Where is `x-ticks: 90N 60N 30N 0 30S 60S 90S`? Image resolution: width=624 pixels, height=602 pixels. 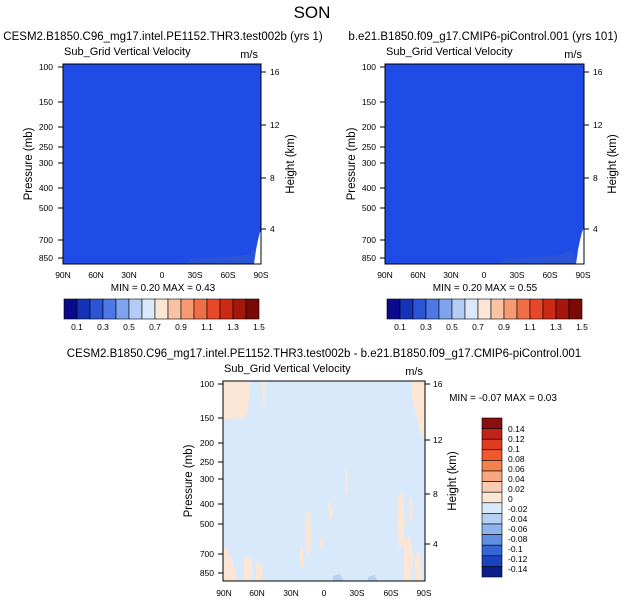
x-ticks: 90N 60N 30N 0 30S 60S 90S is located at coordinates (162, 275).